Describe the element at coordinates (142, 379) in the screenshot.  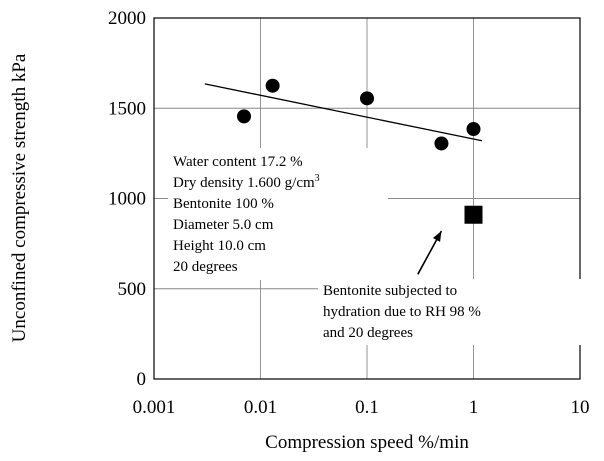
I see `y-tick-label: 0` at that location.